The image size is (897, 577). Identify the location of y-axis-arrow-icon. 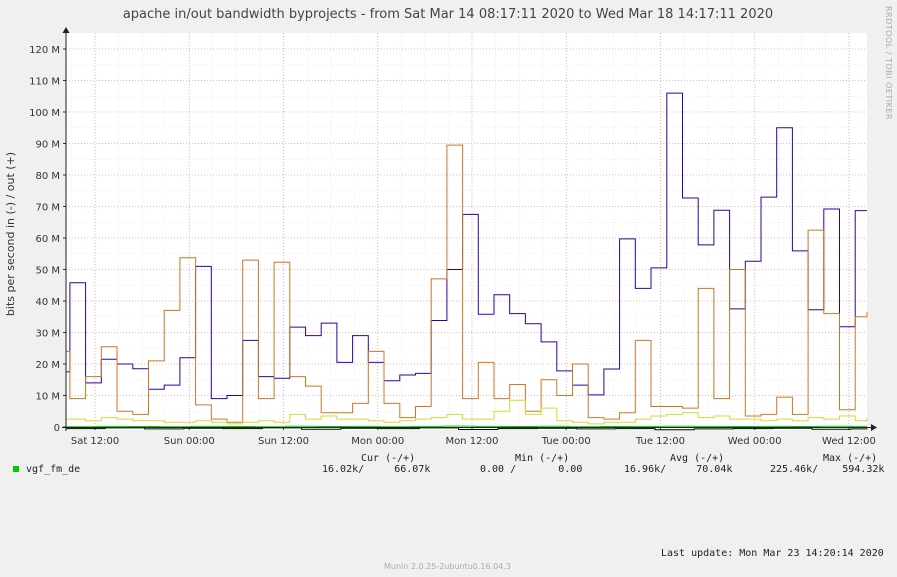
(66, 30).